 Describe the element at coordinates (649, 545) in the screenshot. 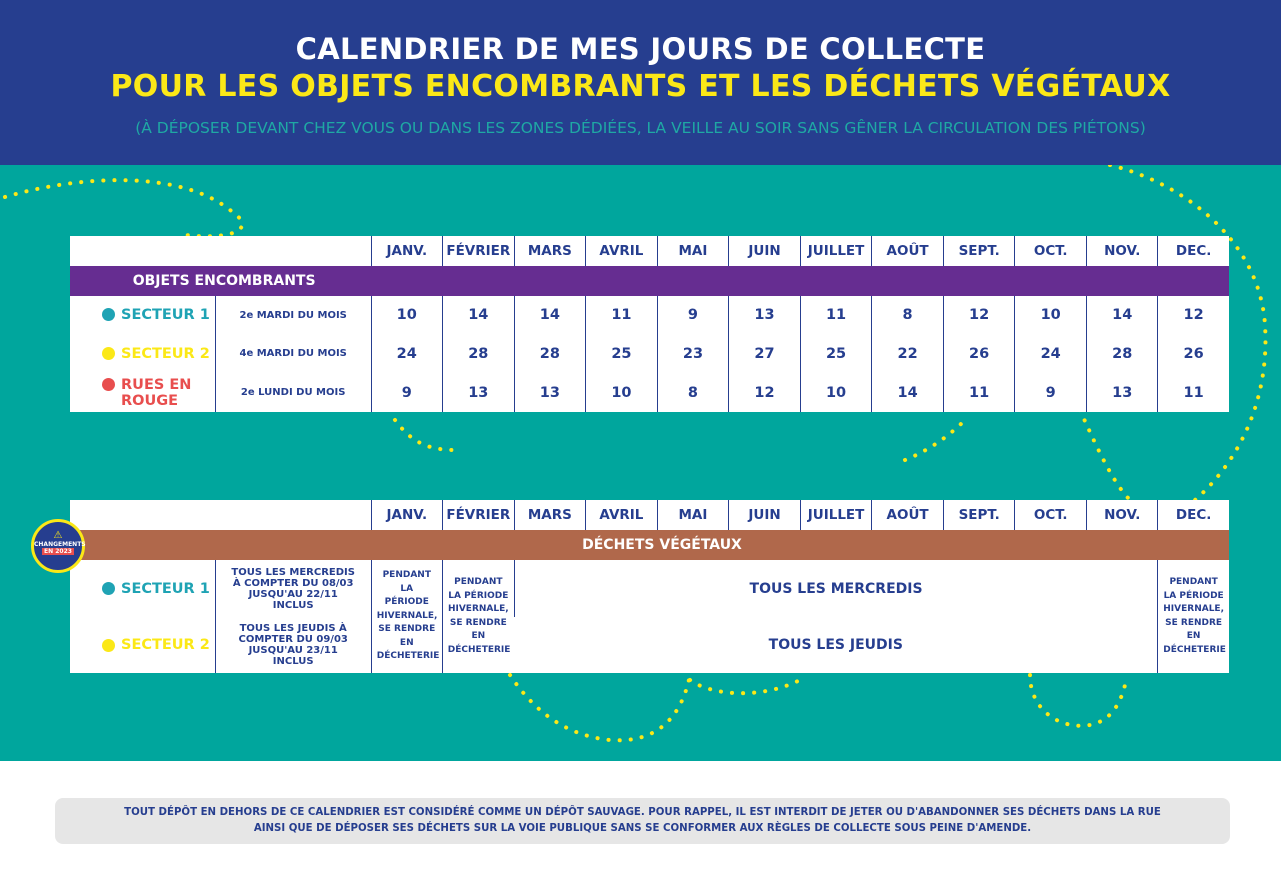

I see `vegetaux-title: DÉCHETS VÉGÉTAUX` at that location.